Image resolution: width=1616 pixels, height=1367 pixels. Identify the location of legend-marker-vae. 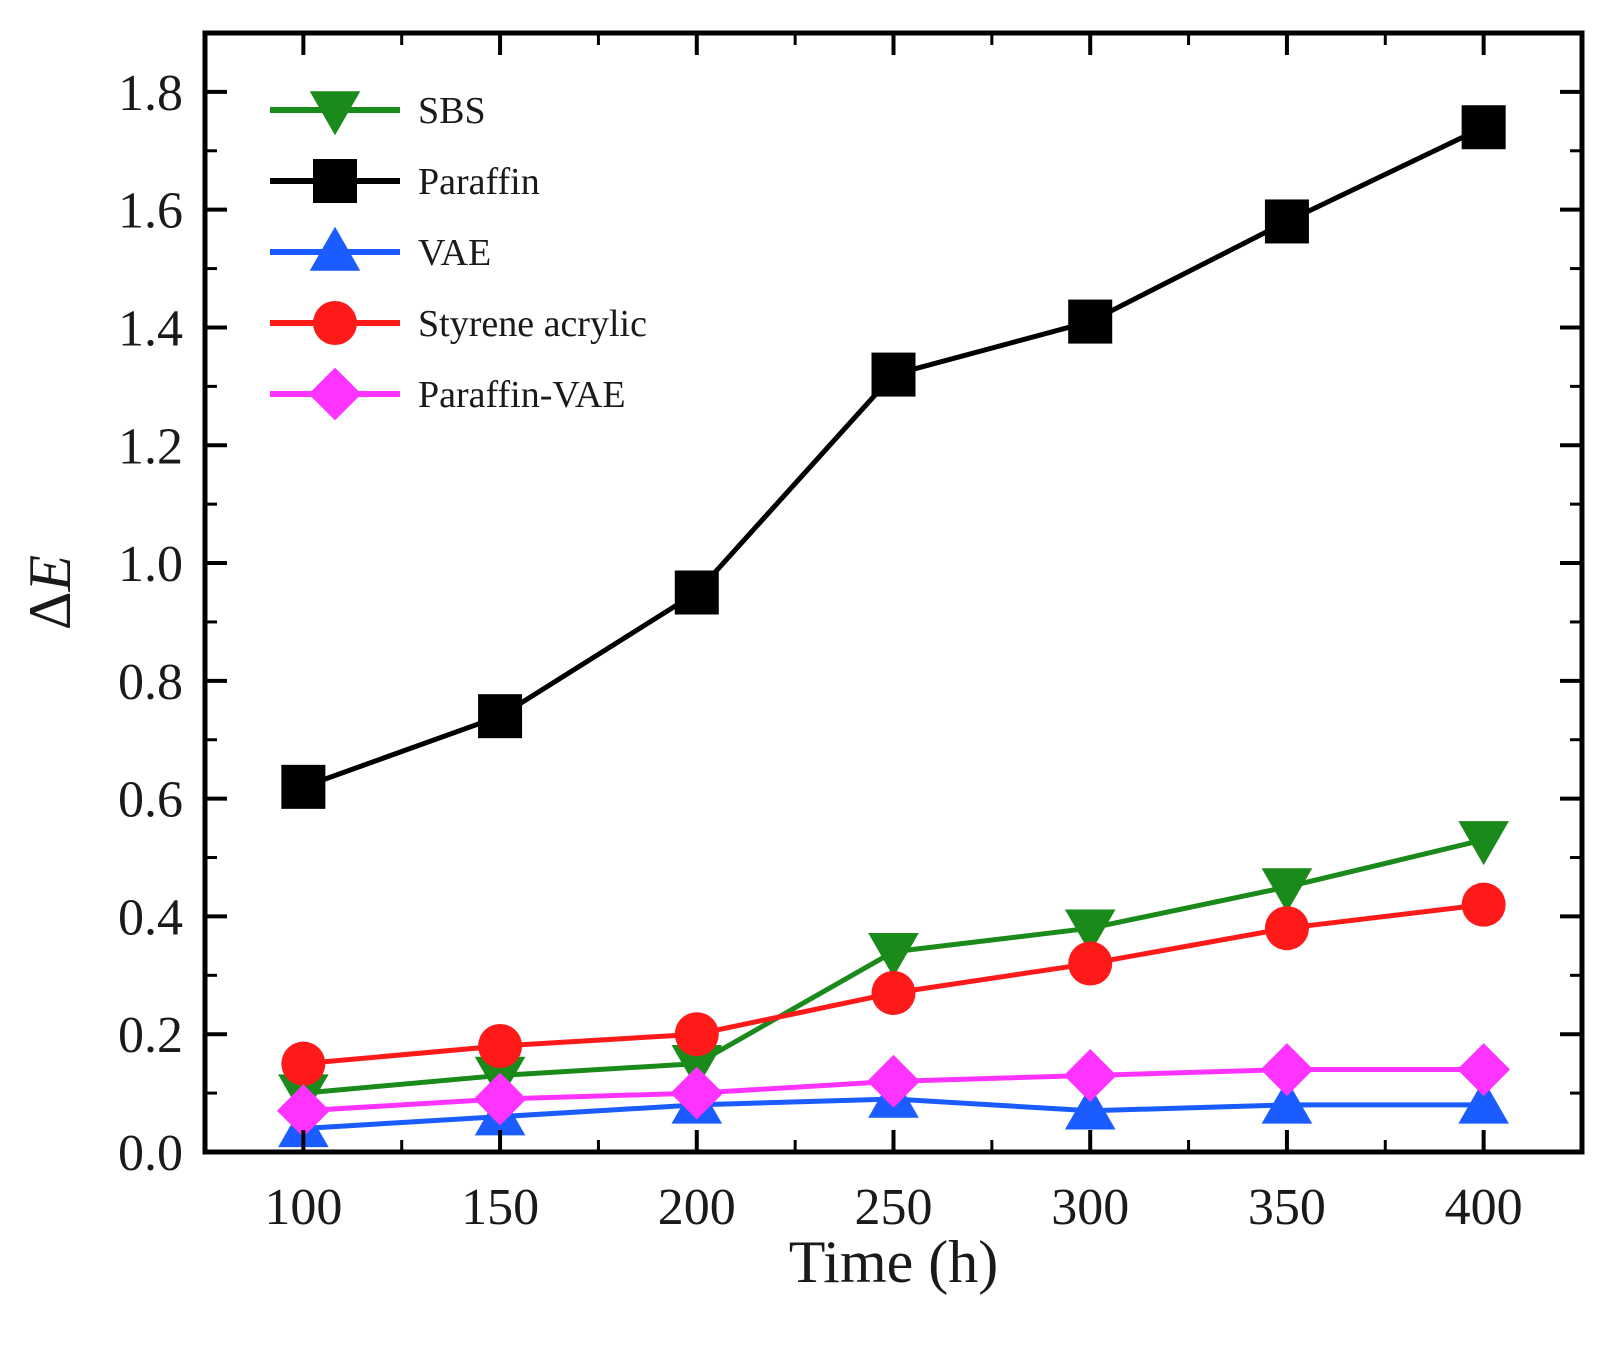
(335, 248).